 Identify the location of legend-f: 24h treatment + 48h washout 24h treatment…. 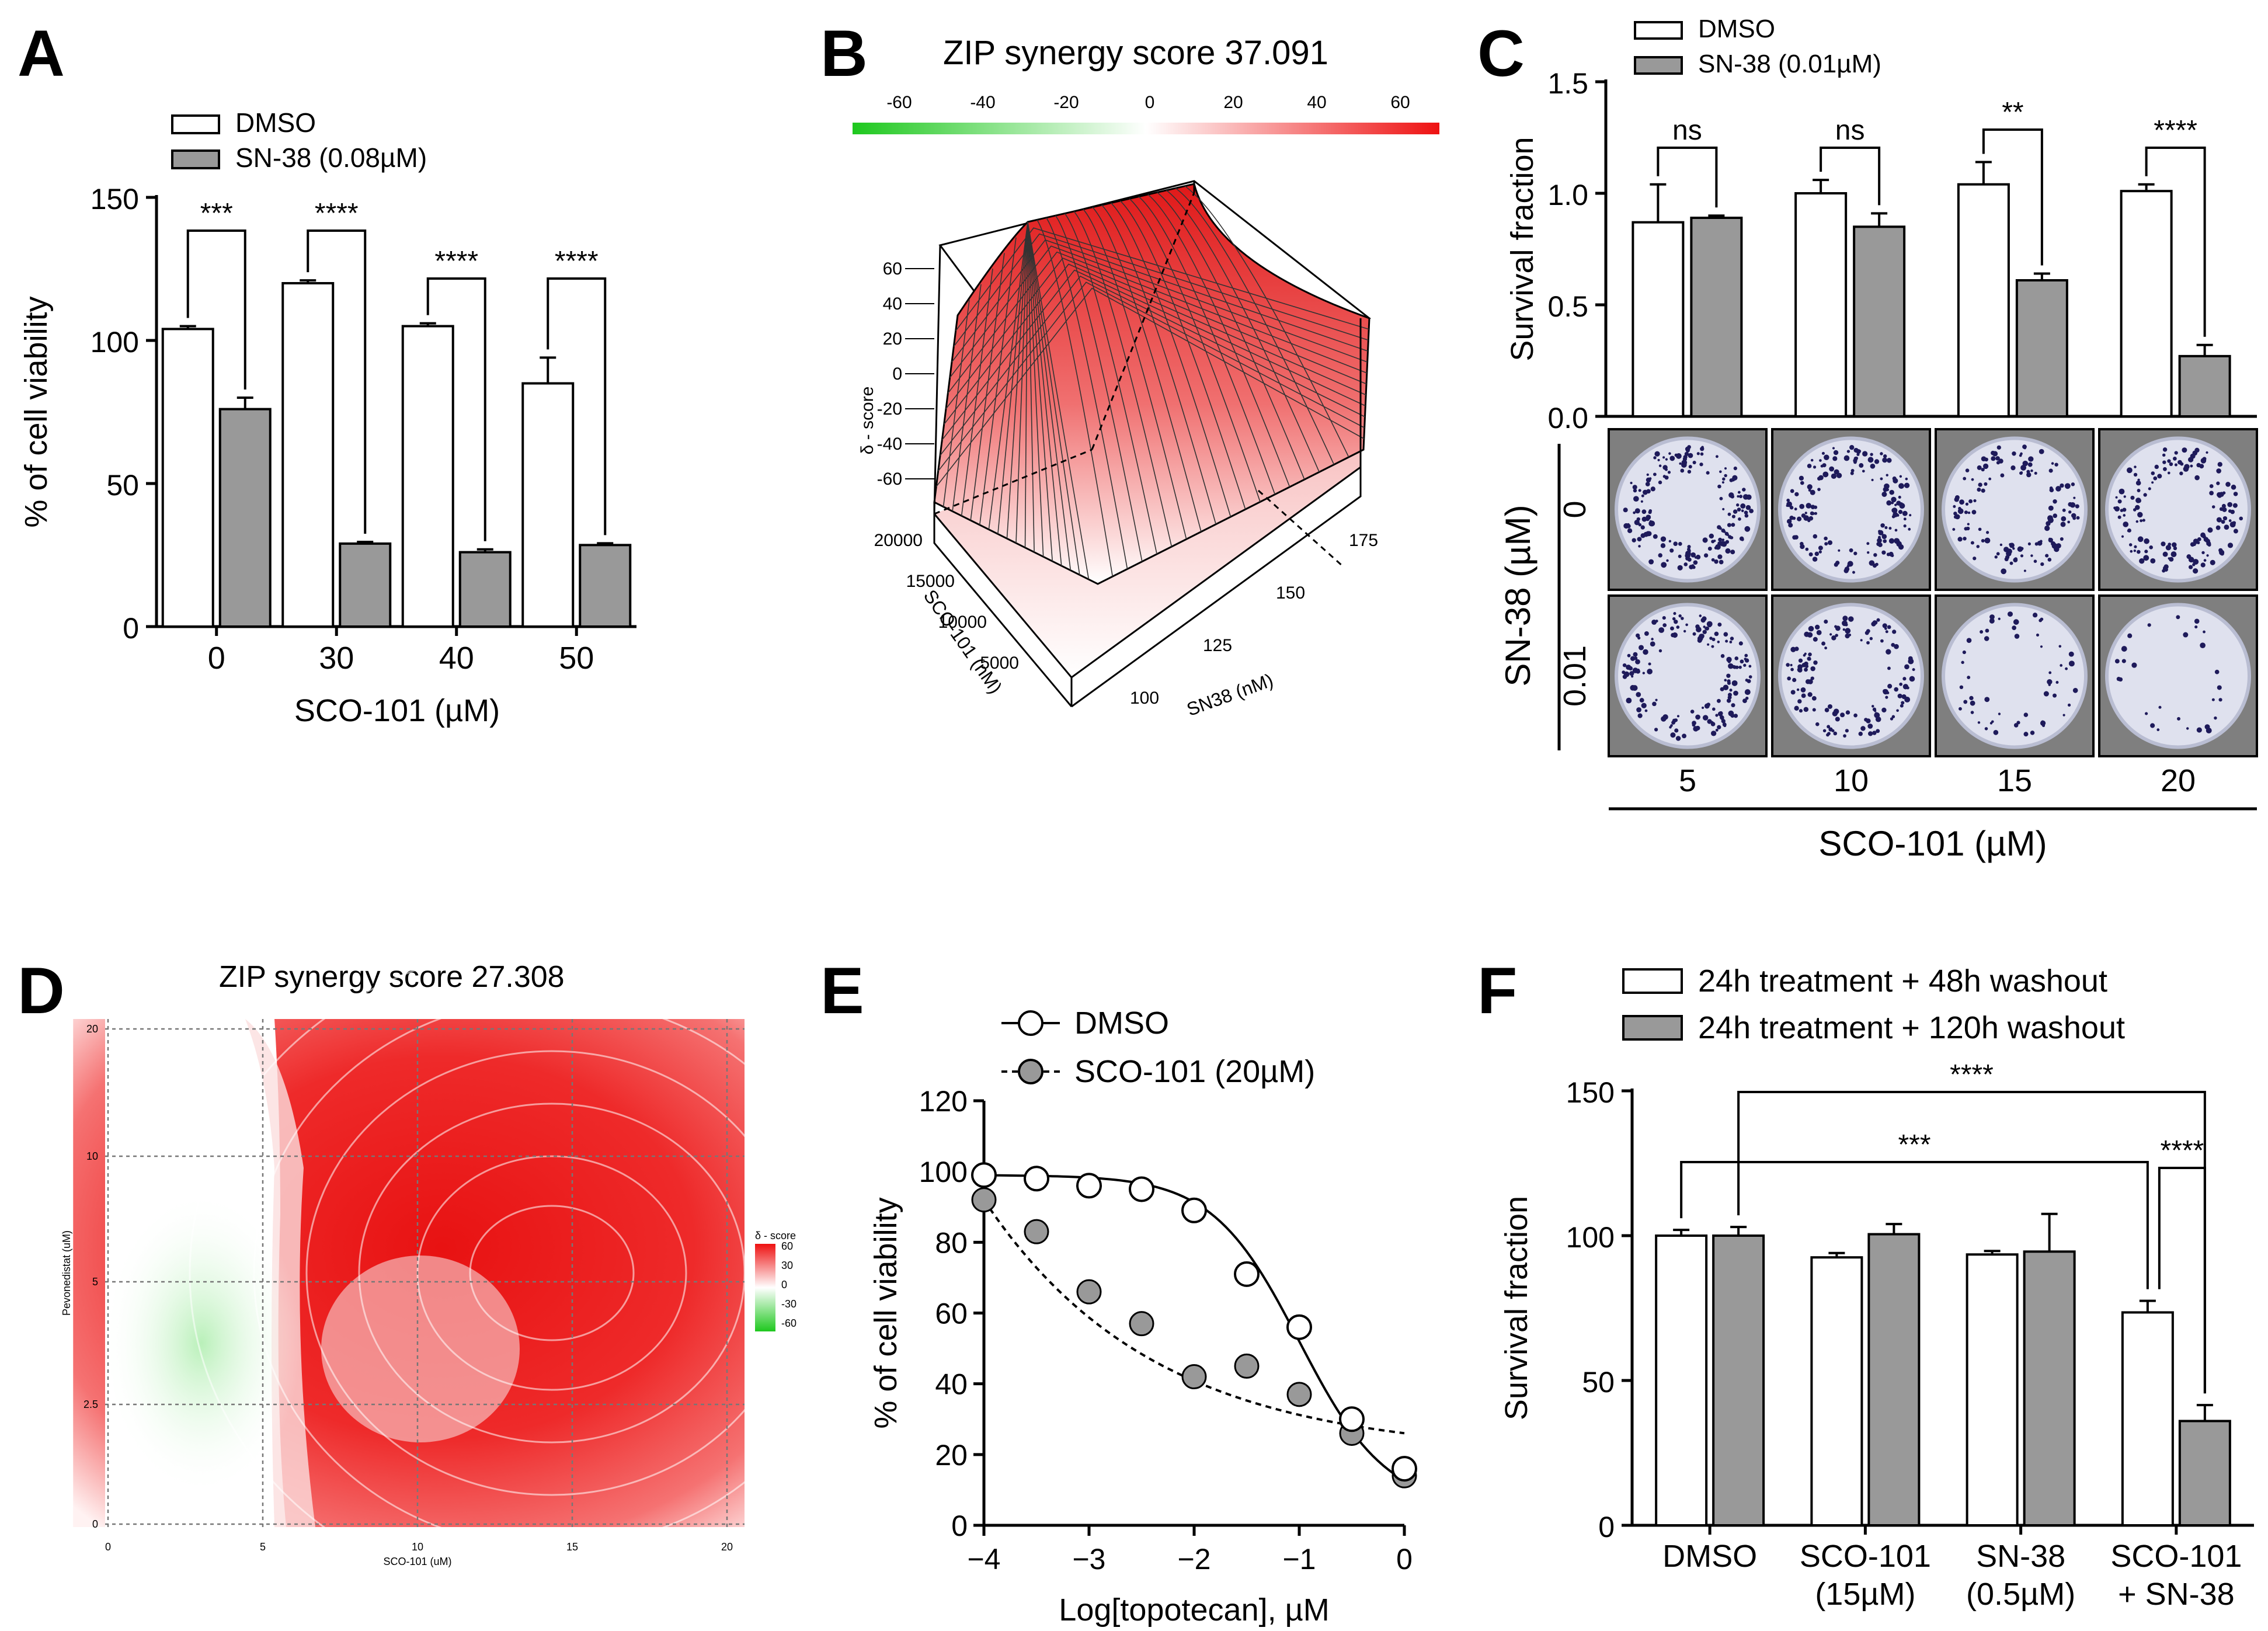
(1873, 1004).